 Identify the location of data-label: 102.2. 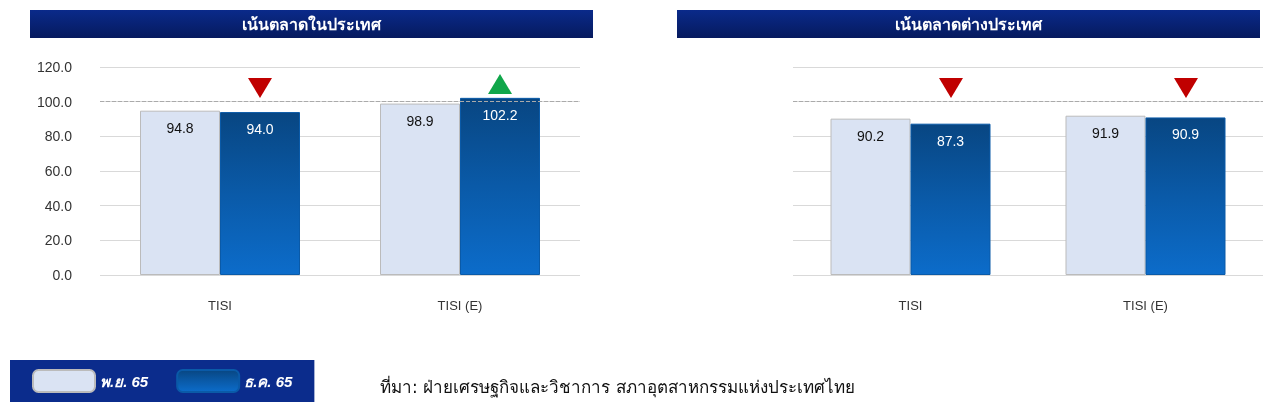
(500, 114).